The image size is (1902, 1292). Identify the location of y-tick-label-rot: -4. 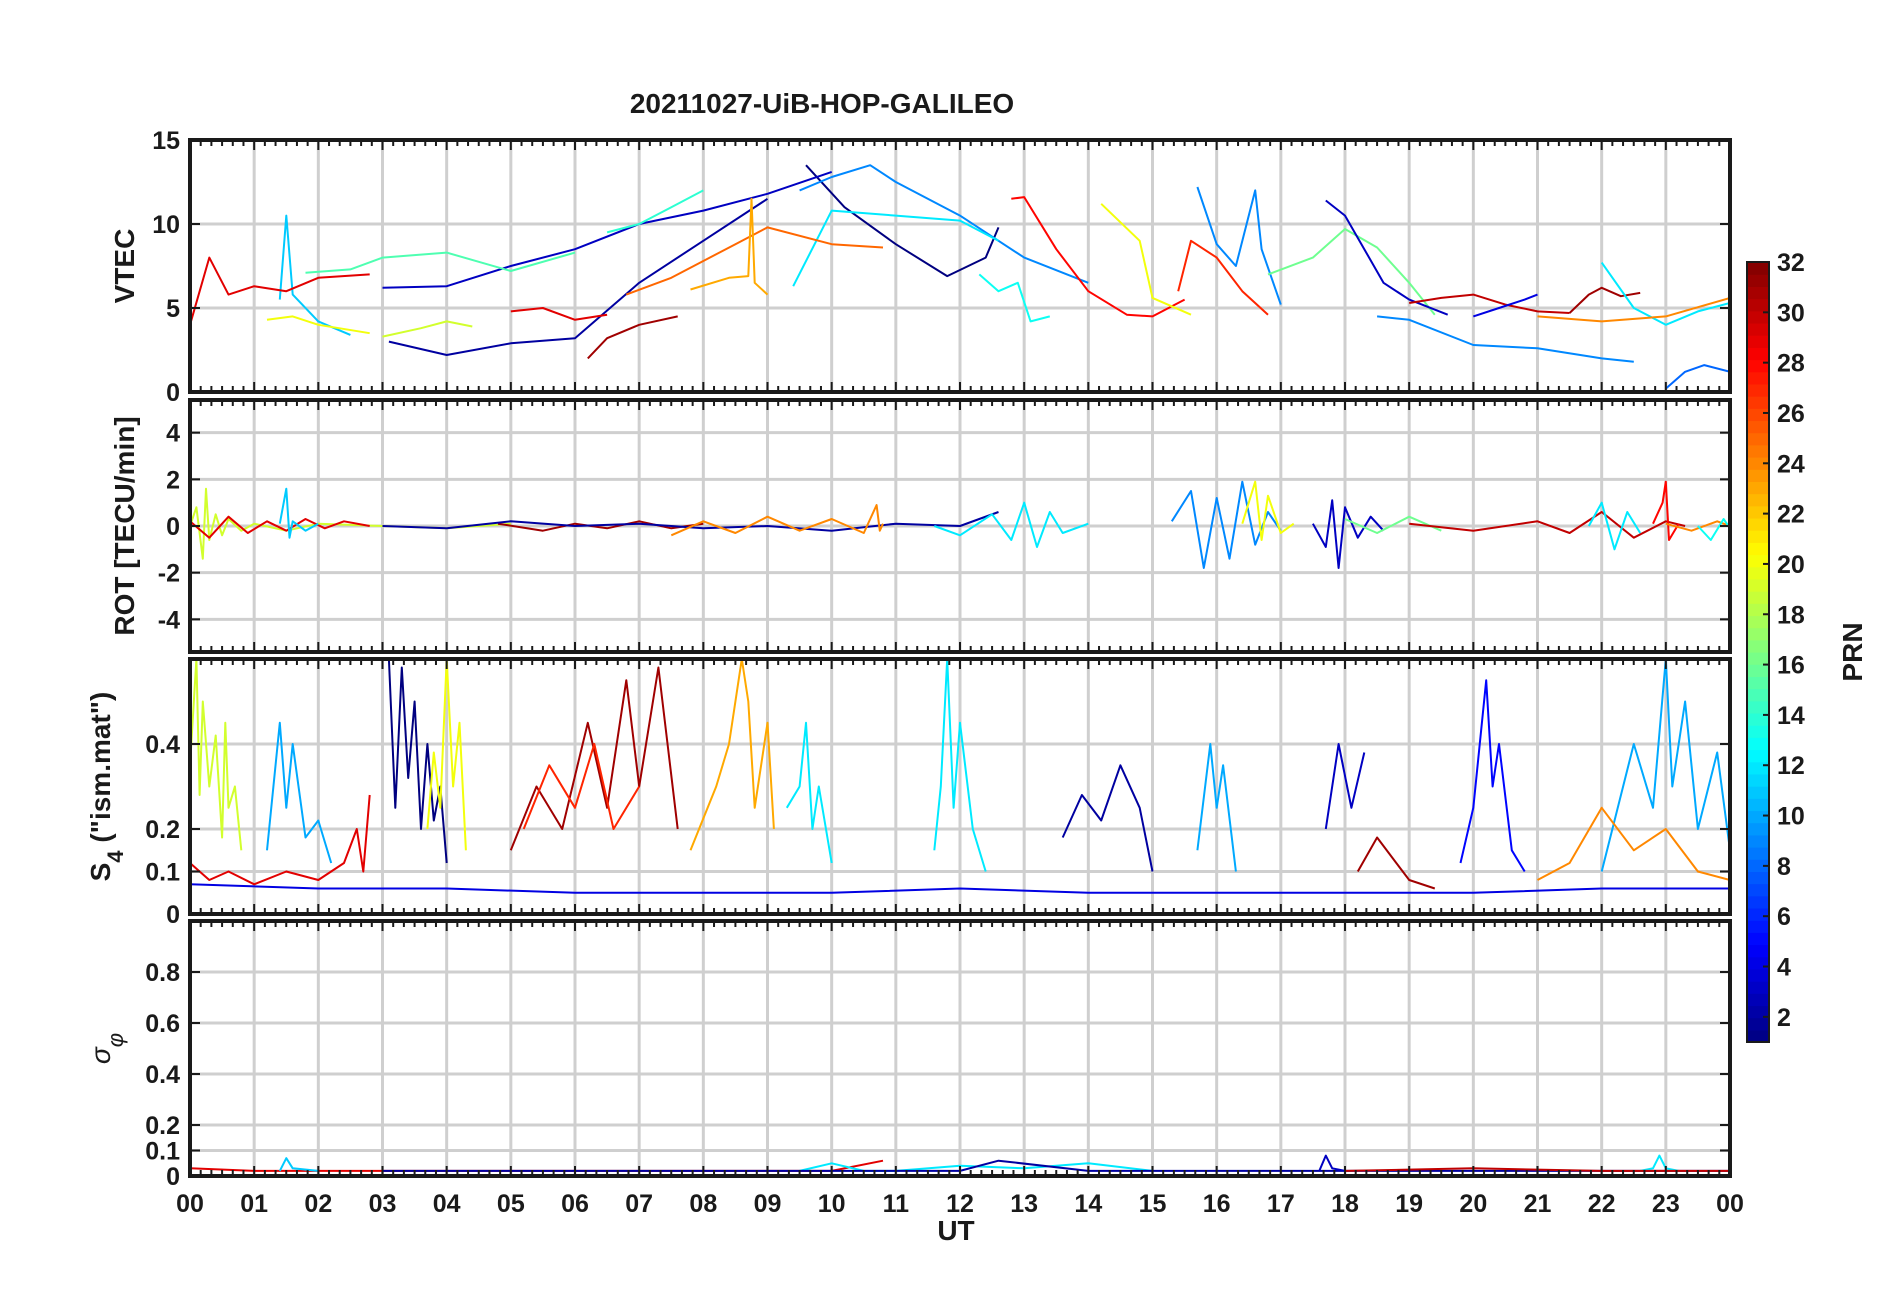
(169, 620).